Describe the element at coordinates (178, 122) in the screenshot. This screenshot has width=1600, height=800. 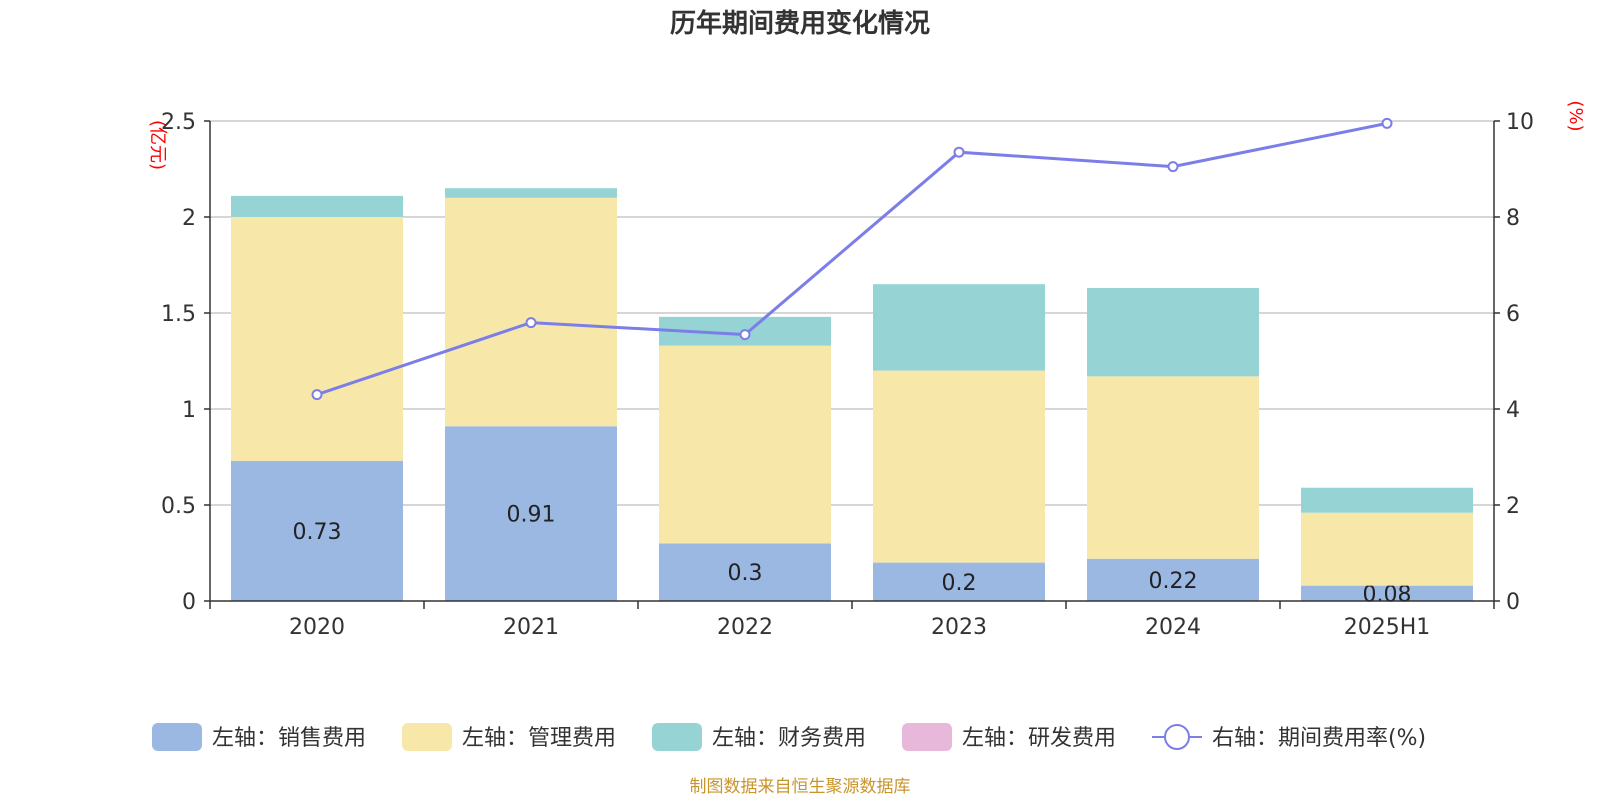
I see `left-tick-label: 2.5` at that location.